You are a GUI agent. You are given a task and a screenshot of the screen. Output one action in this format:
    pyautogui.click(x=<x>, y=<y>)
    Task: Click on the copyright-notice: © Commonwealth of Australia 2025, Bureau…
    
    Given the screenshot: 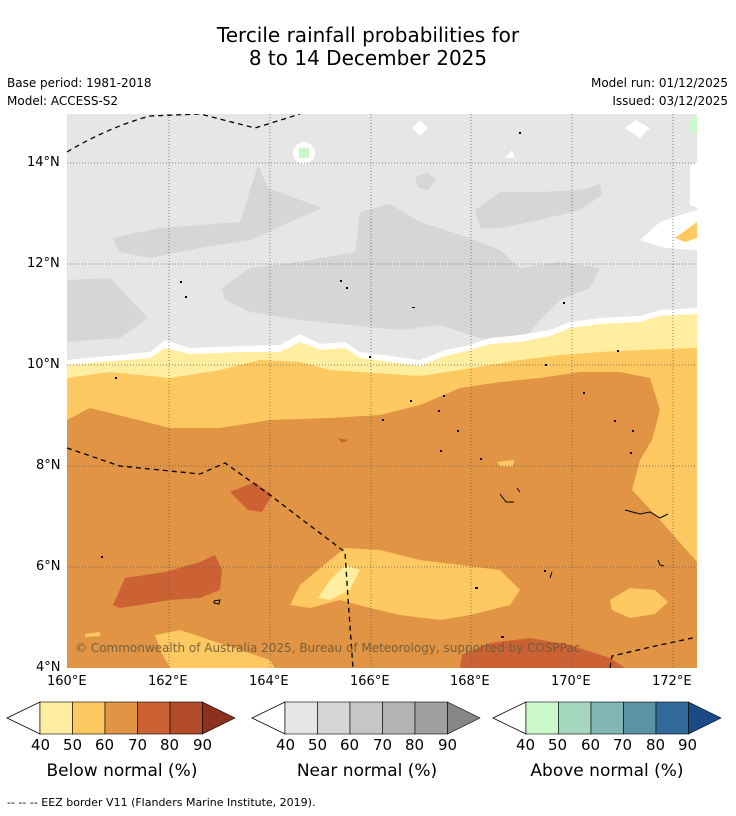 What is the action you would take?
    pyautogui.click(x=328, y=648)
    